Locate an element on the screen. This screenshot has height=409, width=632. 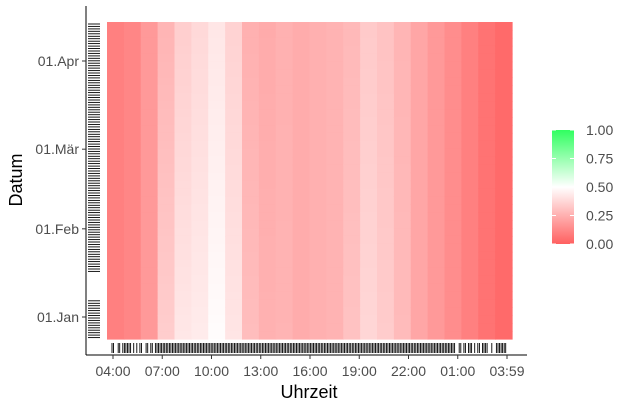
legend-label: 0.00 is located at coordinates (599, 244).